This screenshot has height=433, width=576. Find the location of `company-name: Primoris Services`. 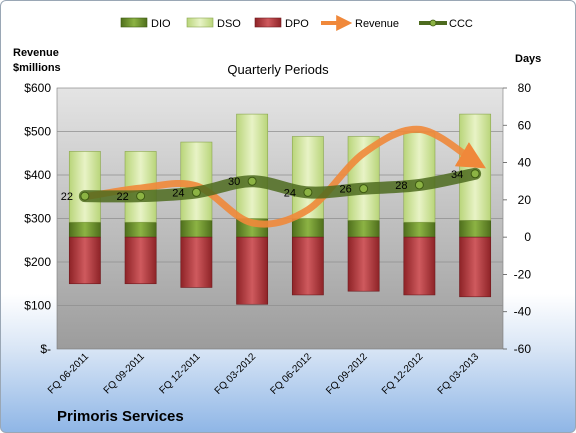

company-name: Primoris Services is located at coordinates (120, 416).